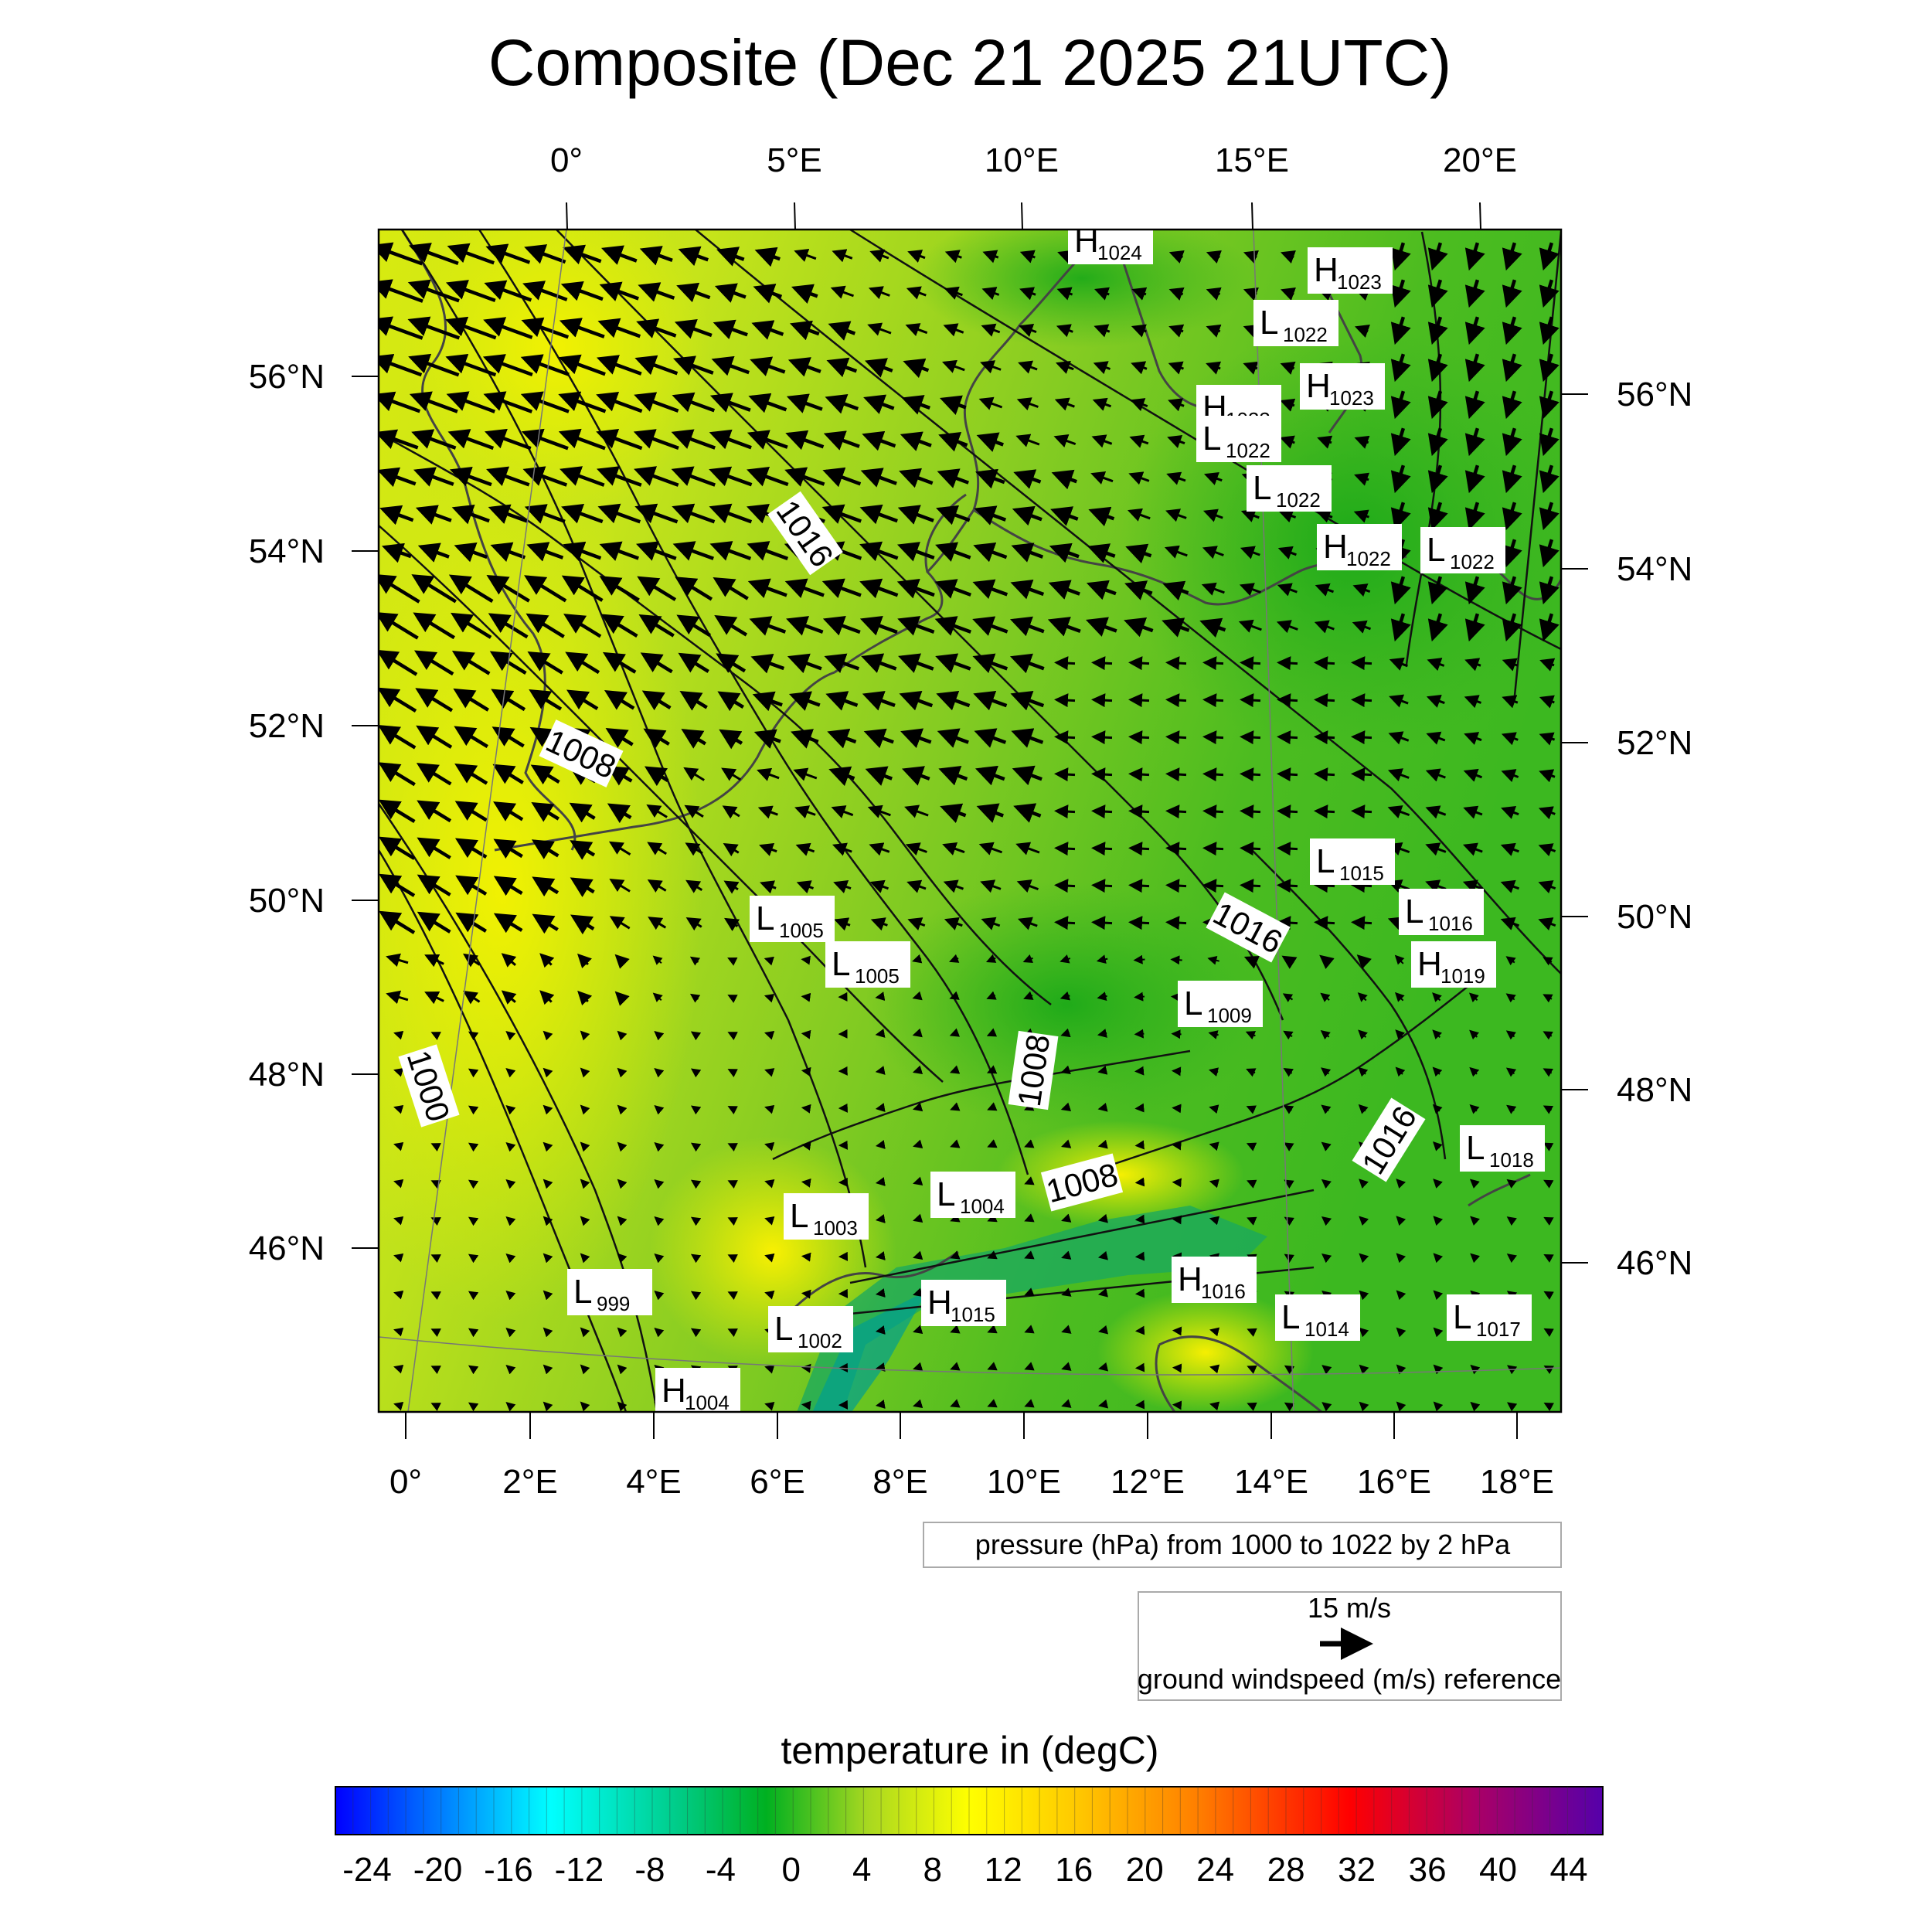 Image resolution: width=1932 pixels, height=1932 pixels. I want to click on svg-text: 1022, so click(1298, 500).